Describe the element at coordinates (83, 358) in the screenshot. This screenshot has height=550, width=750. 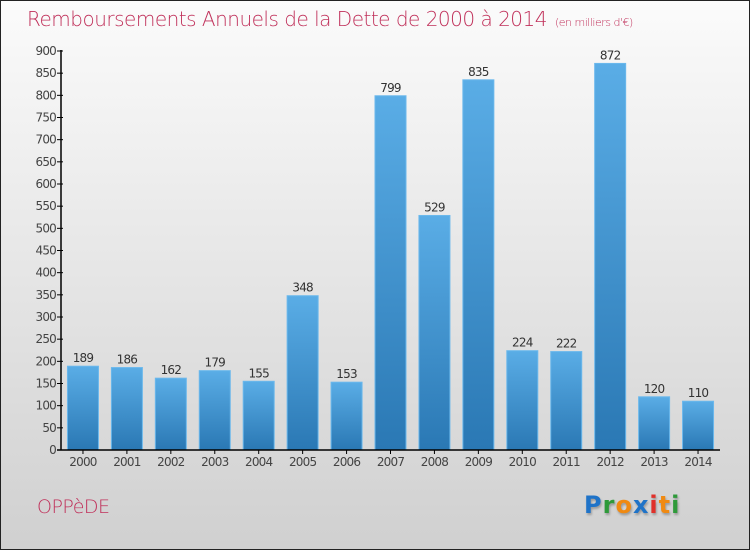
I see `value-label: 189` at that location.